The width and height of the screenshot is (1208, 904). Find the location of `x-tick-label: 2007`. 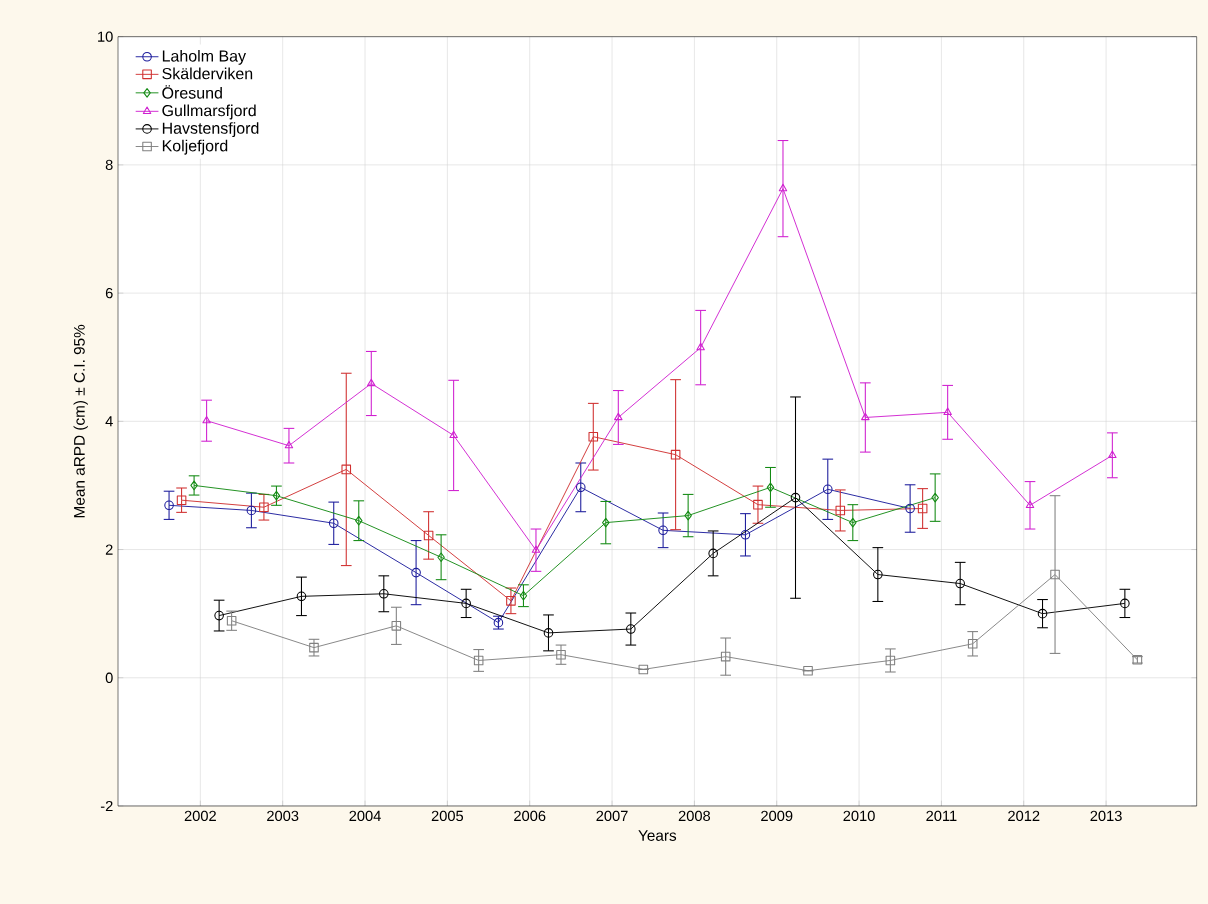

x-tick-label: 2007 is located at coordinates (612, 816).